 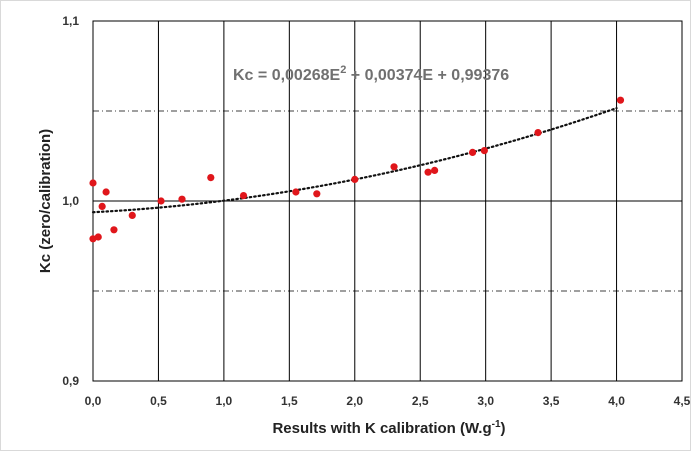 What do you see at coordinates (70, 21) in the screenshot?
I see `y-tick-label: 1,1` at bounding box center [70, 21].